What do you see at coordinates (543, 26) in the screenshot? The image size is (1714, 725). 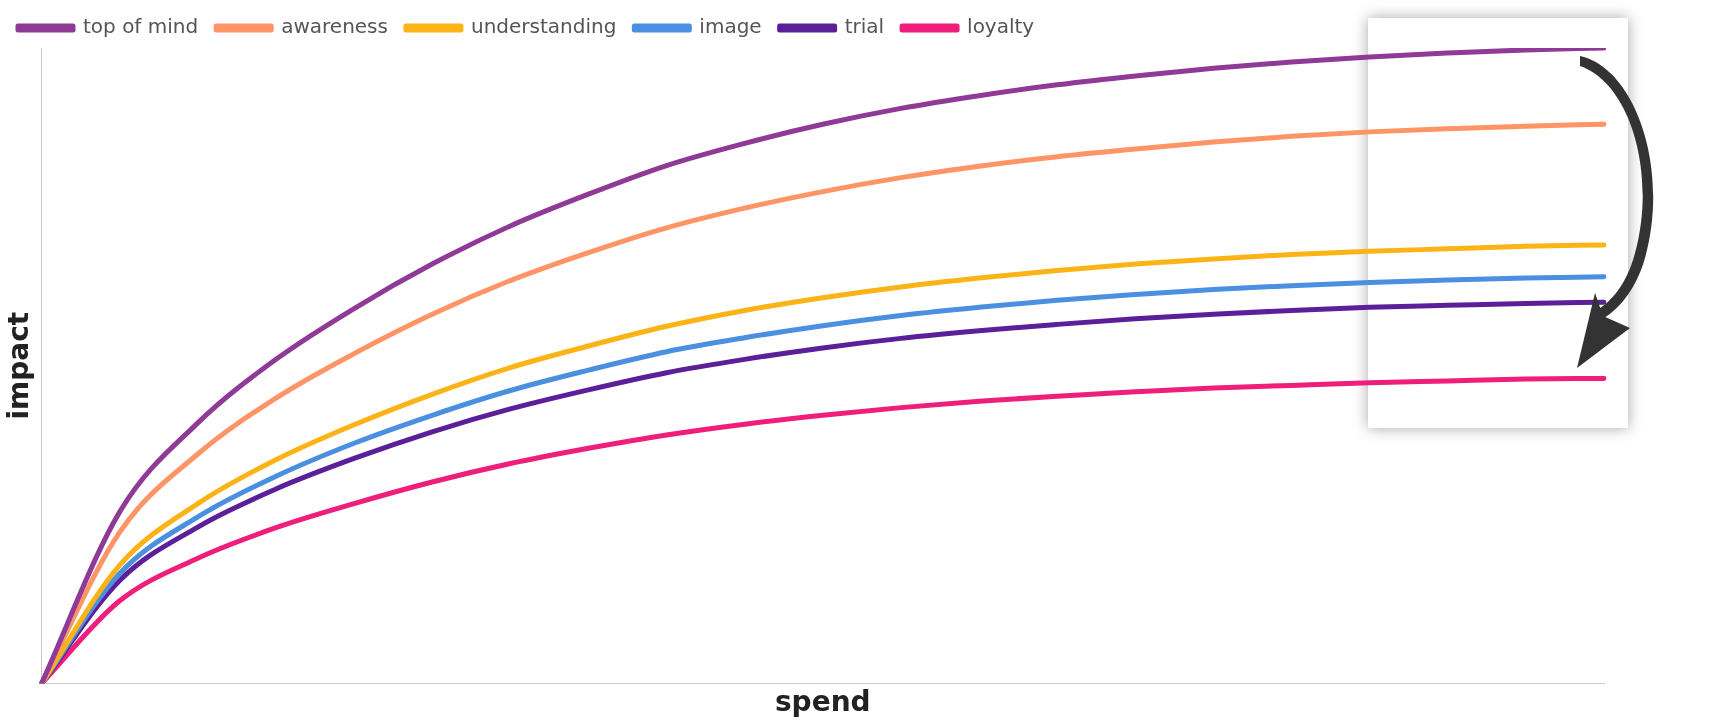 I see `legend-label: understanding` at bounding box center [543, 26].